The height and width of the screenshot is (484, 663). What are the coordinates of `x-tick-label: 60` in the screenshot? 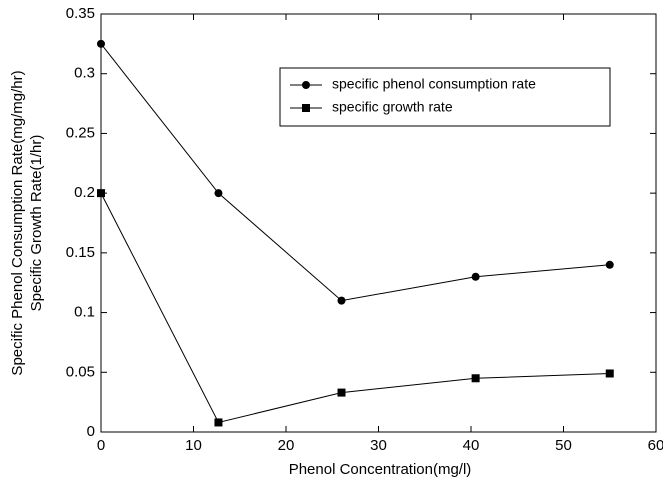 It's located at (655, 445).